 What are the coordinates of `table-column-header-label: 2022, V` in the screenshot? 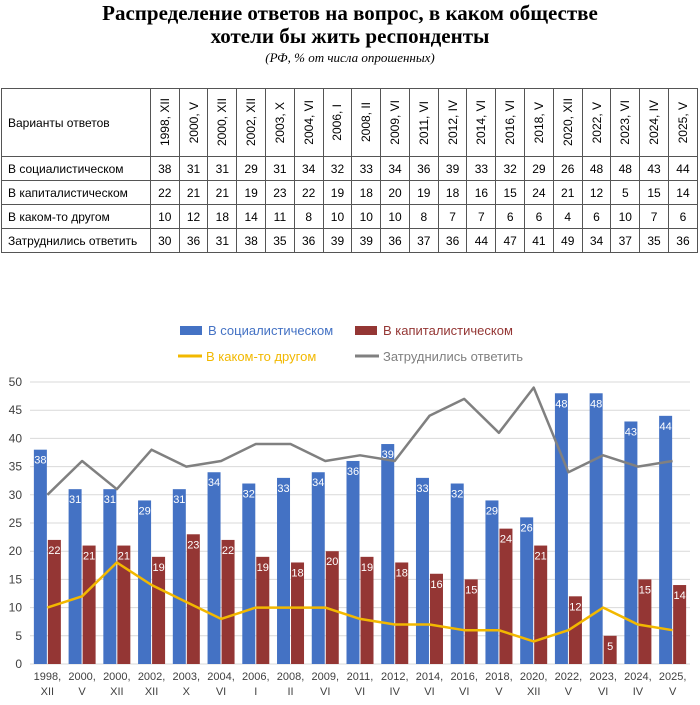 It's located at (596, 122).